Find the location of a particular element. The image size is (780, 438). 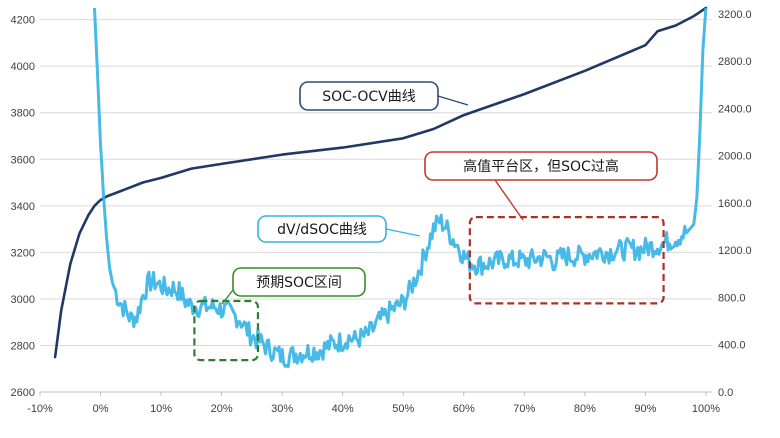

x-tick-label: -10% is located at coordinates (40, 409).